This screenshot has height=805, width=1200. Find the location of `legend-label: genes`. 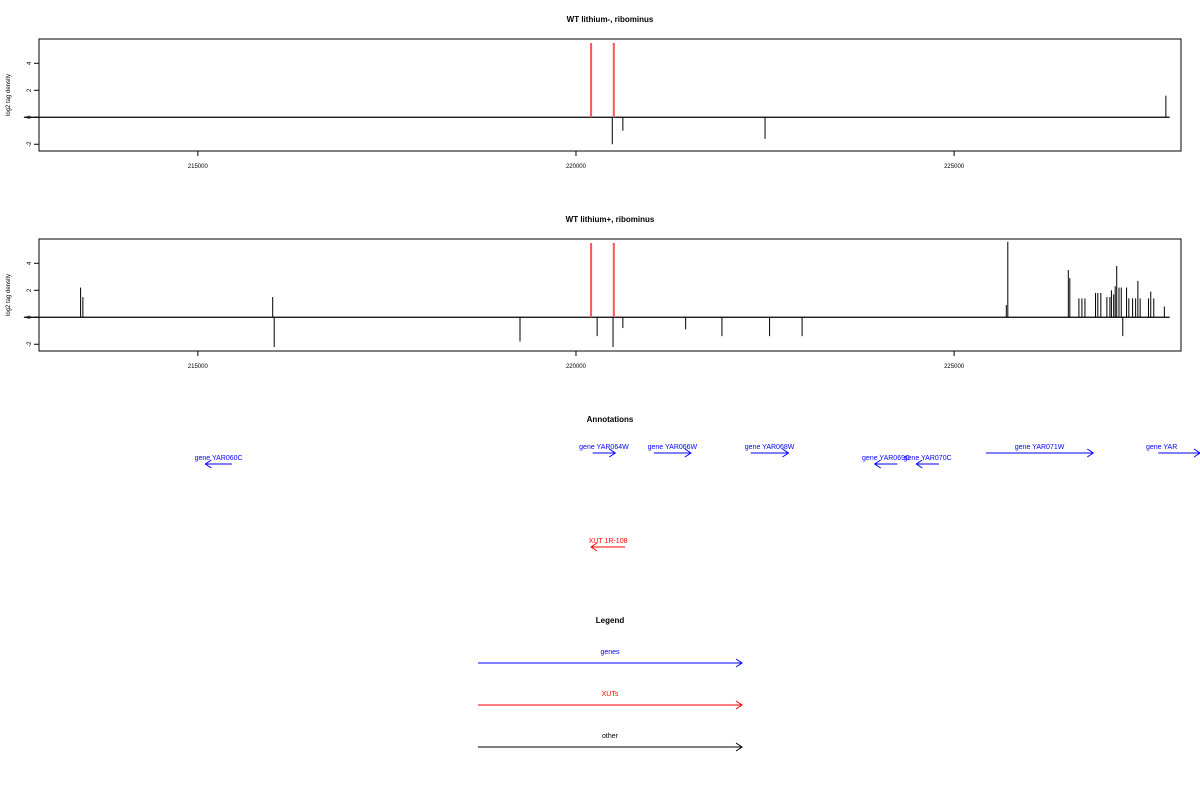

legend-label: genes is located at coordinates (610, 652).